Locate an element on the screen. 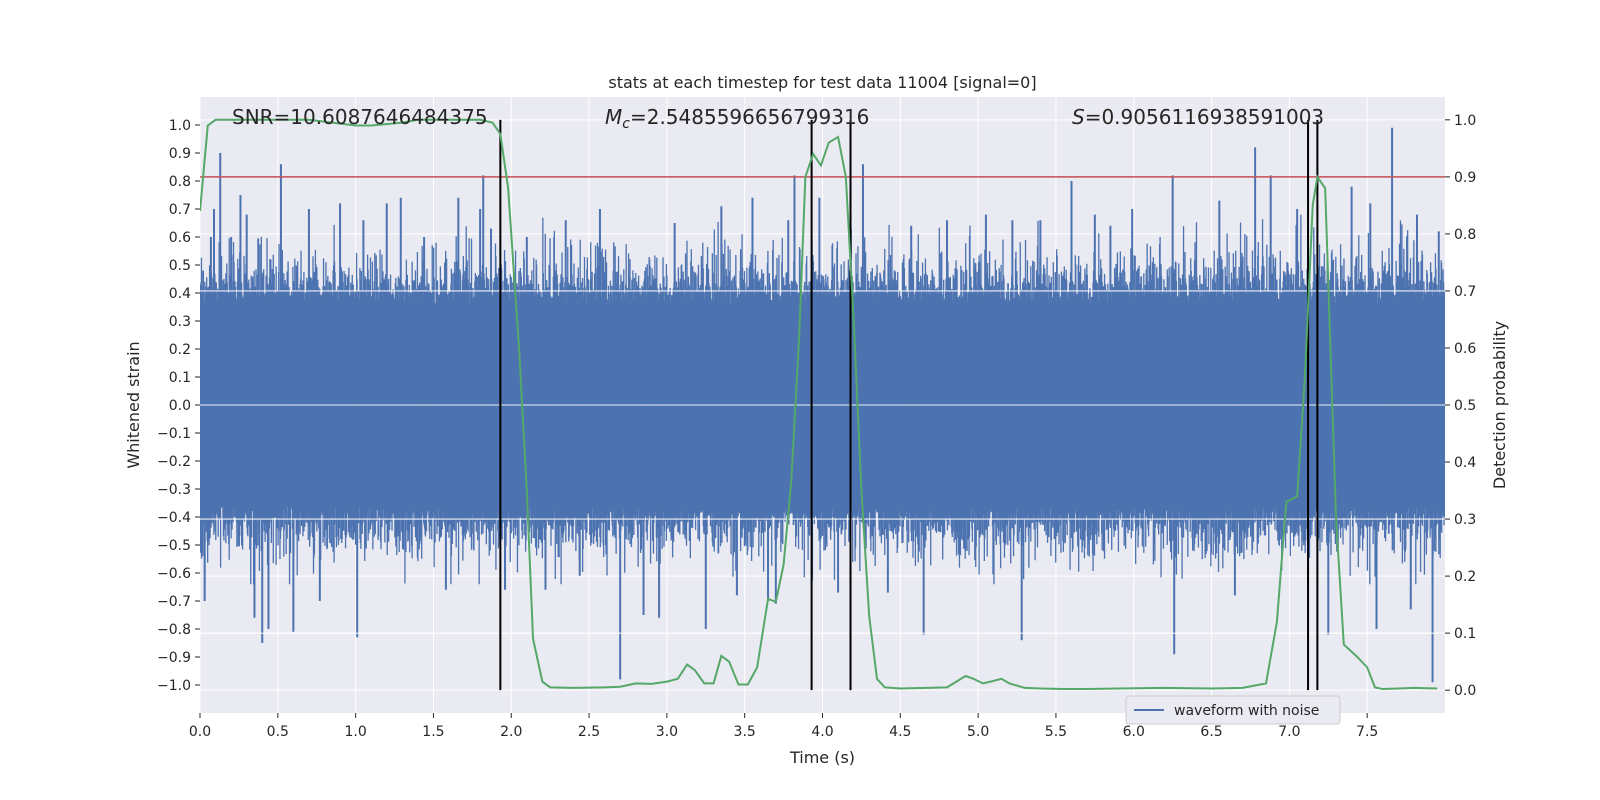 Image resolution: width=1600 pixels, height=800 pixels. y-tick-label: 0.6 is located at coordinates (180, 238).